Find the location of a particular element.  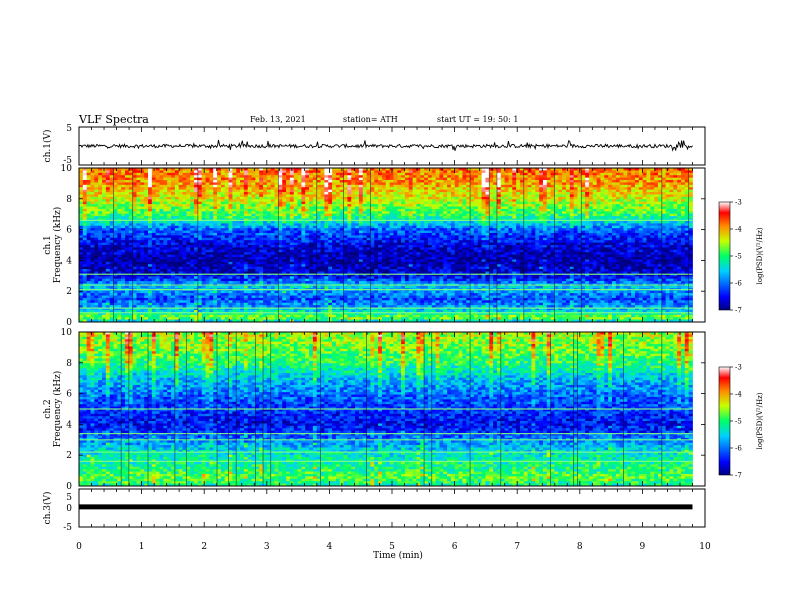

station-label: station= ATH is located at coordinates (370, 119).